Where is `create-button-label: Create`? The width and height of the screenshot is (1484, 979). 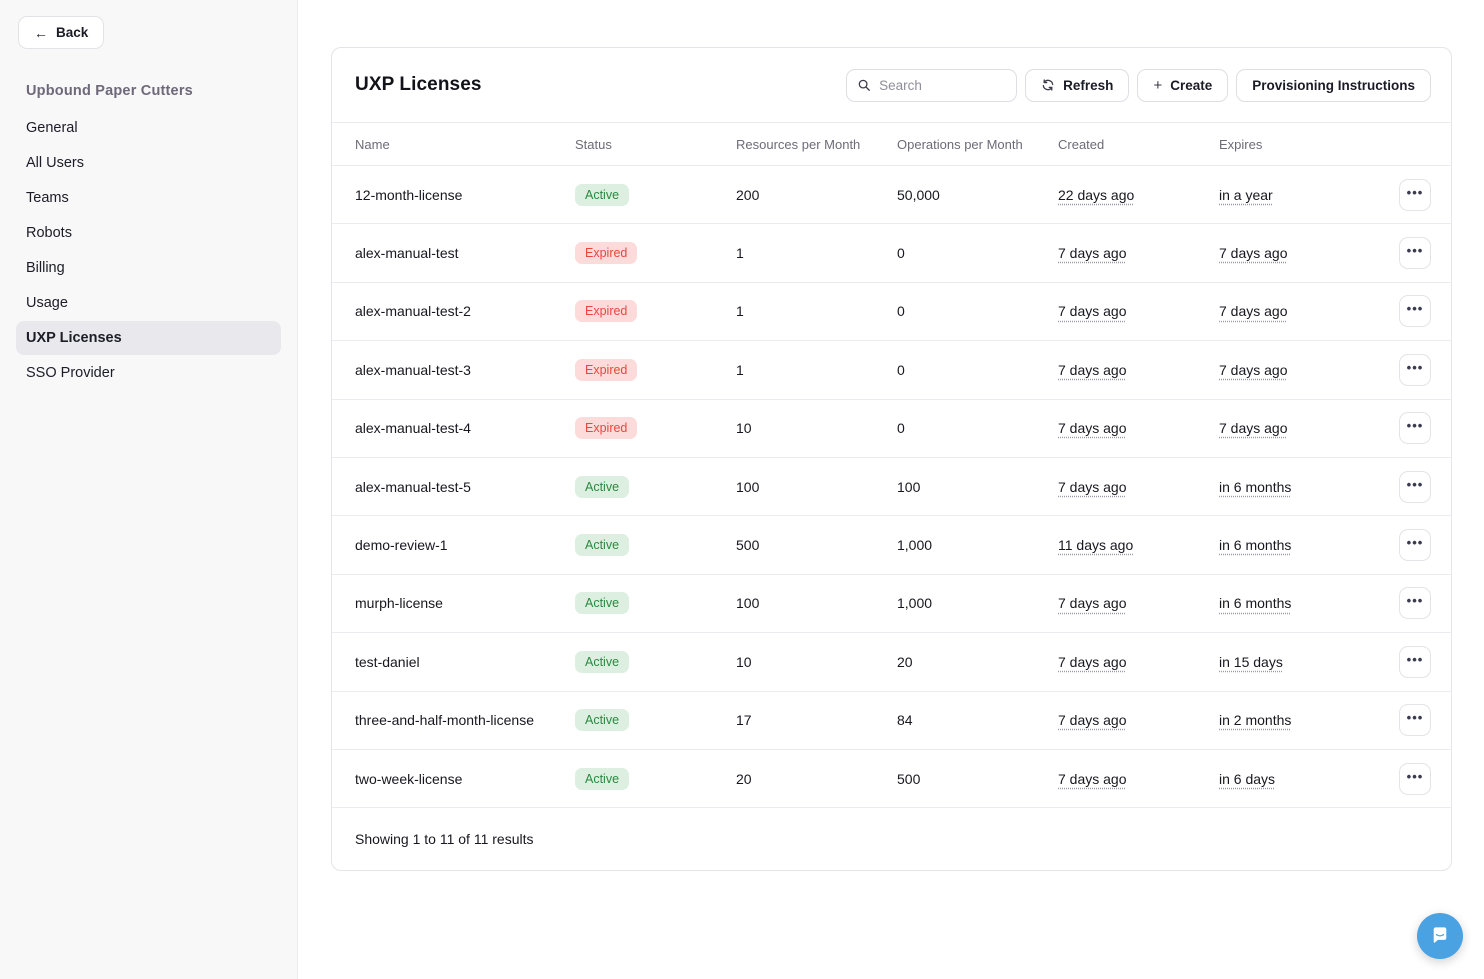 create-button-label: Create is located at coordinates (1191, 85).